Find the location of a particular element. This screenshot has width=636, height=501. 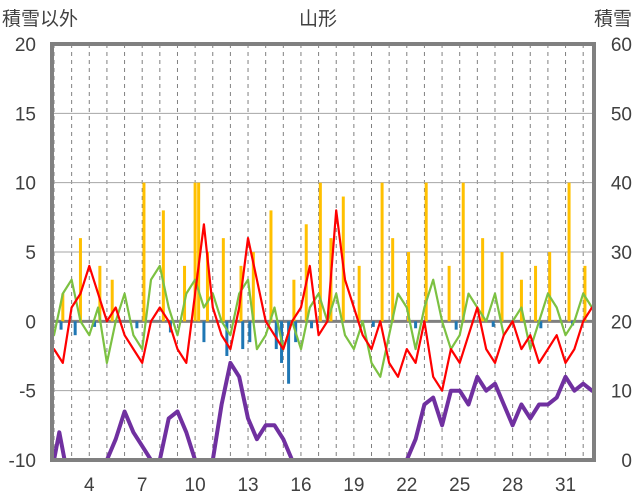

x-tick-label: 31 is located at coordinates (565, 485).